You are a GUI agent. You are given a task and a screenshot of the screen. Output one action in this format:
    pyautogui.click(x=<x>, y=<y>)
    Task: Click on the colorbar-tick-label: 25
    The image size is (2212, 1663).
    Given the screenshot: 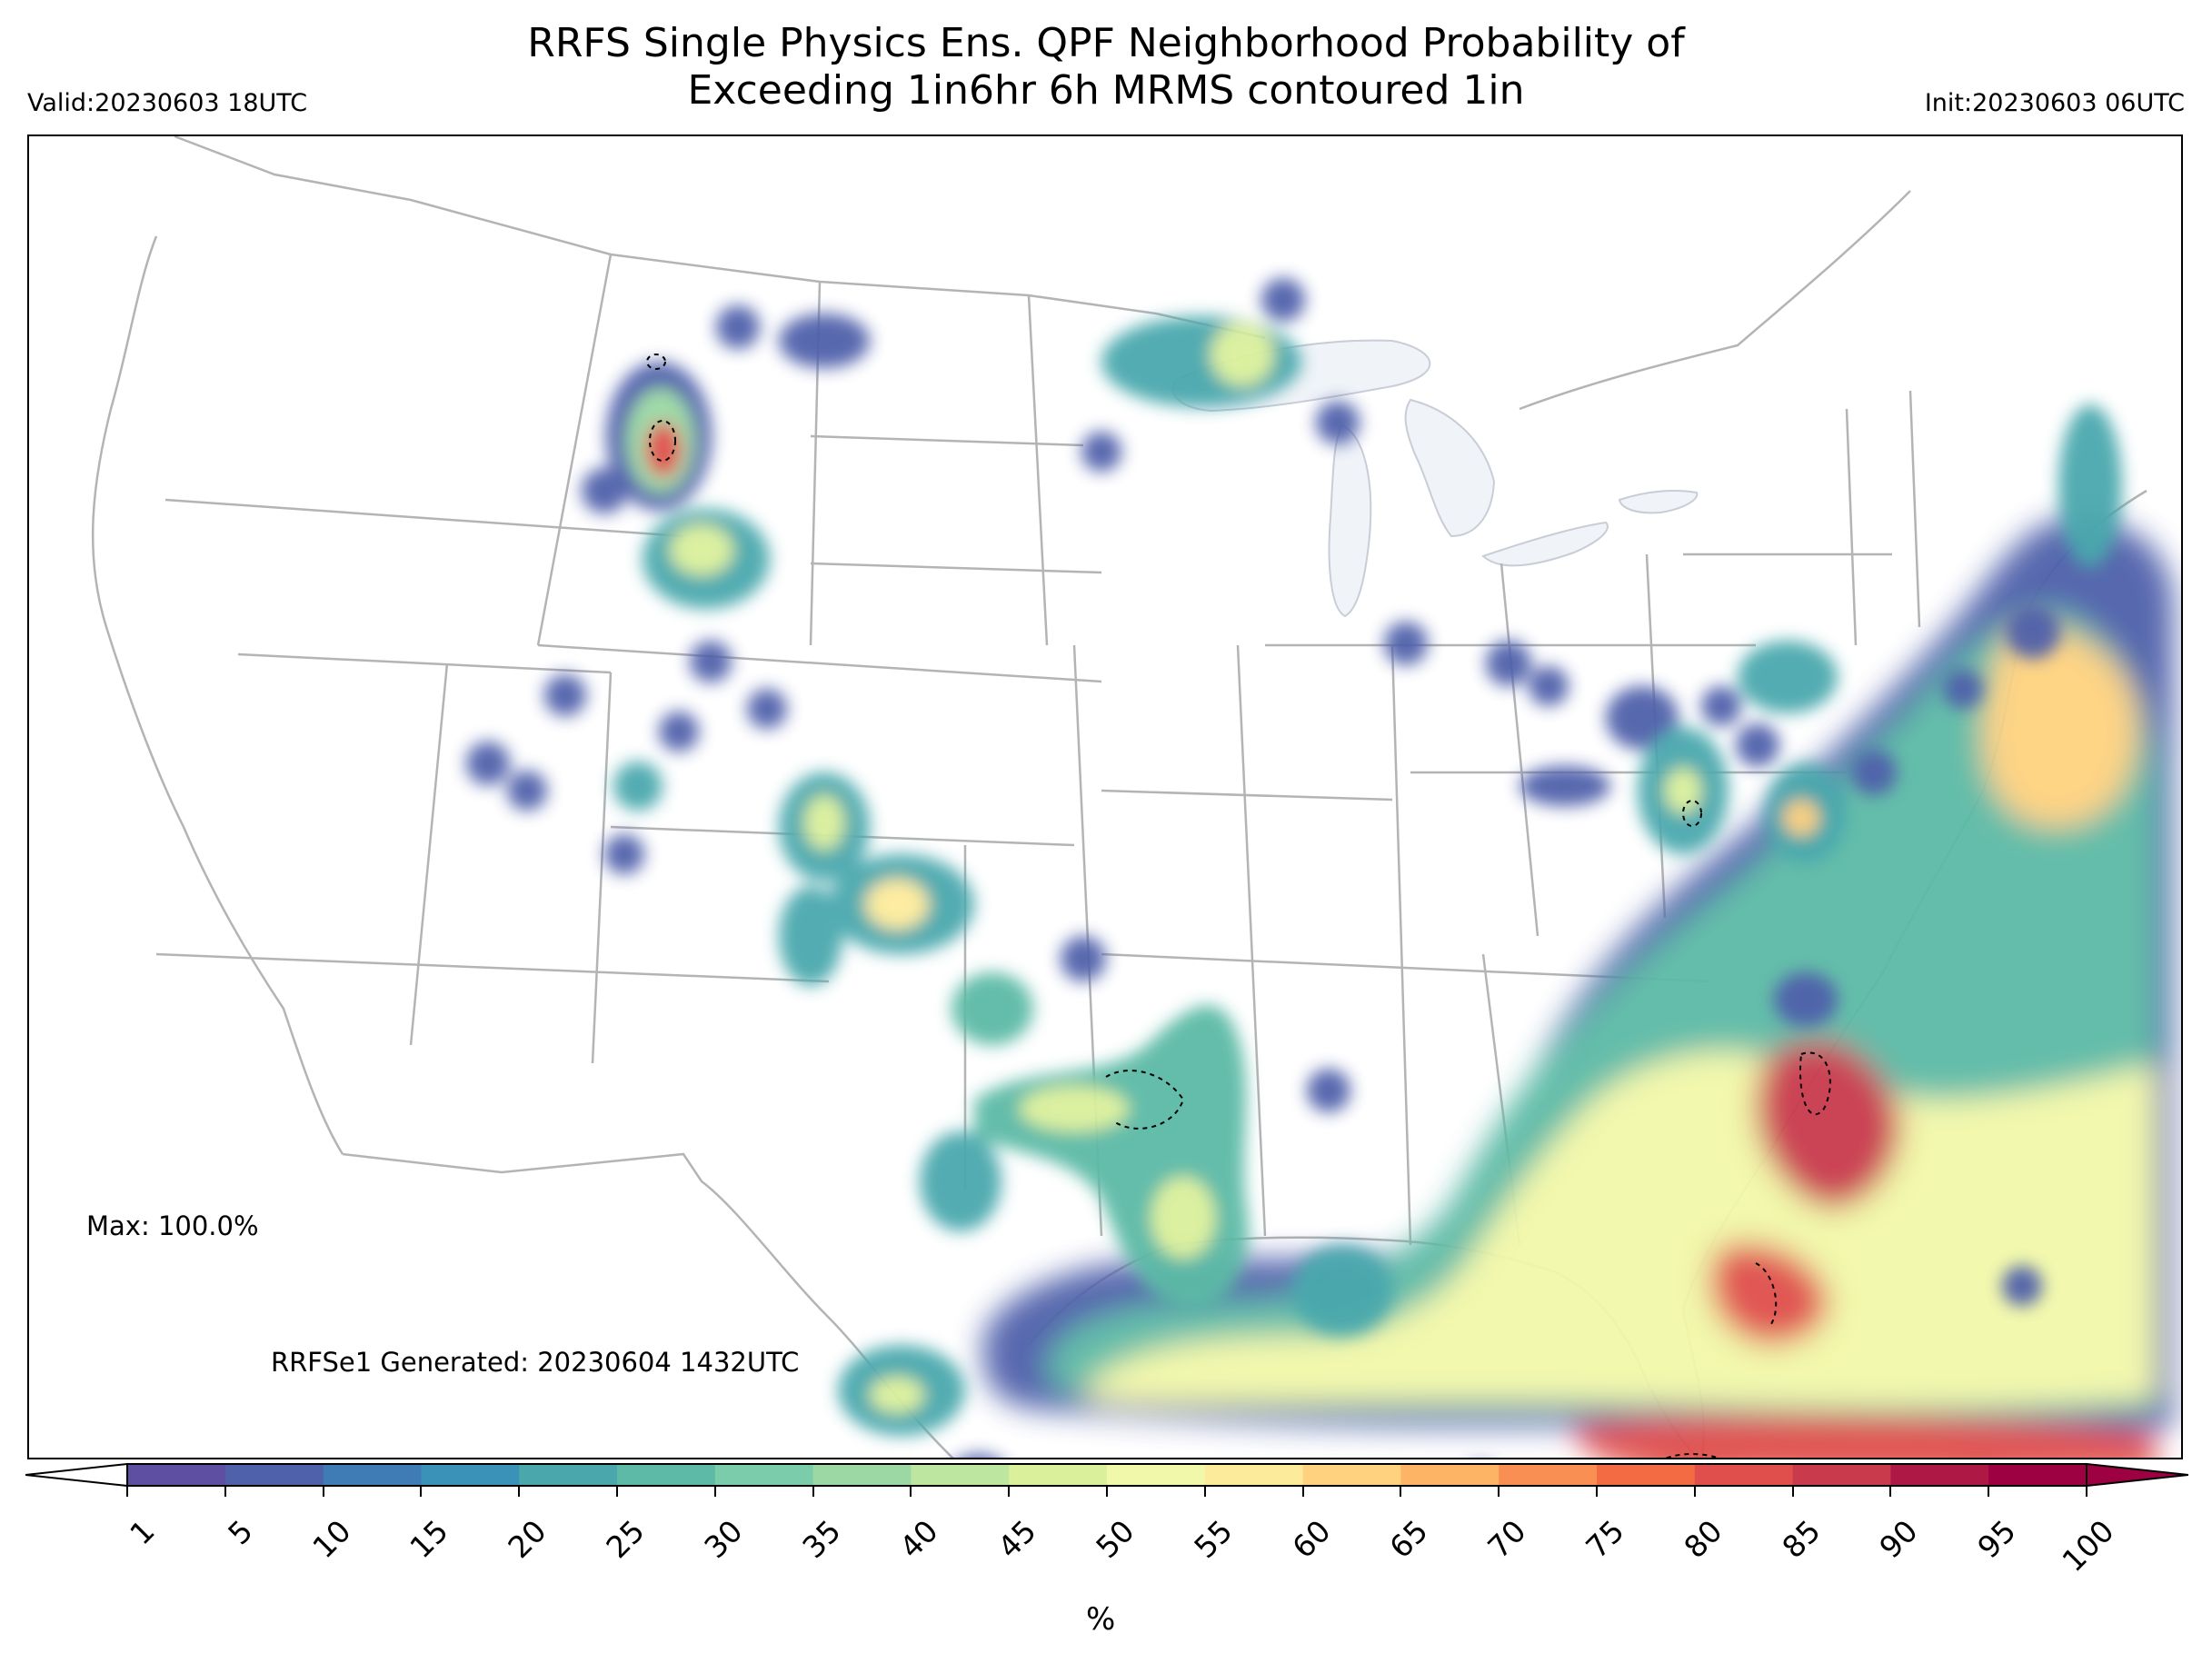 What is the action you would take?
    pyautogui.click(x=625, y=1539)
    